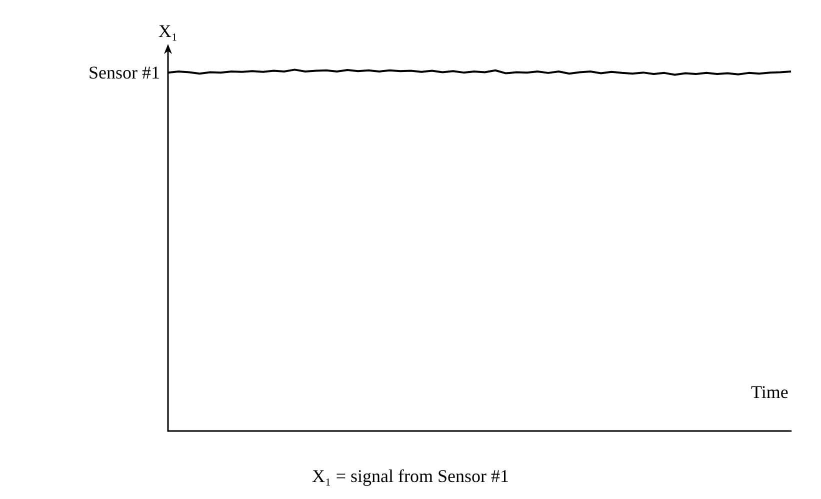 The width and height of the screenshot is (821, 499). Describe the element at coordinates (769, 392) in the screenshot. I see `x-axis-title: Time` at that location.